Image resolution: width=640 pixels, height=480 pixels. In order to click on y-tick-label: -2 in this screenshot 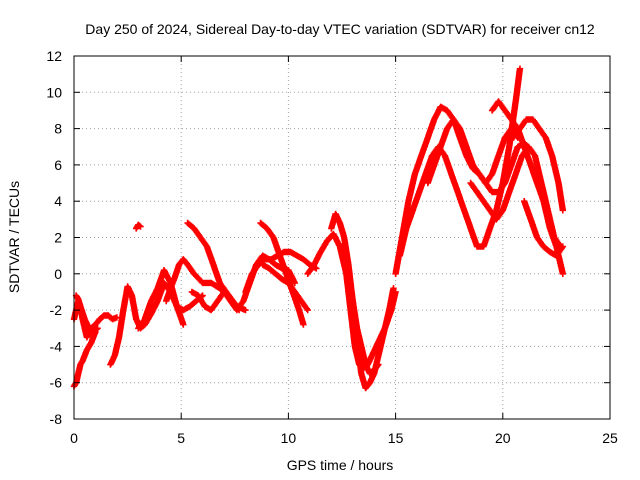, I will do `click(56, 310)`.